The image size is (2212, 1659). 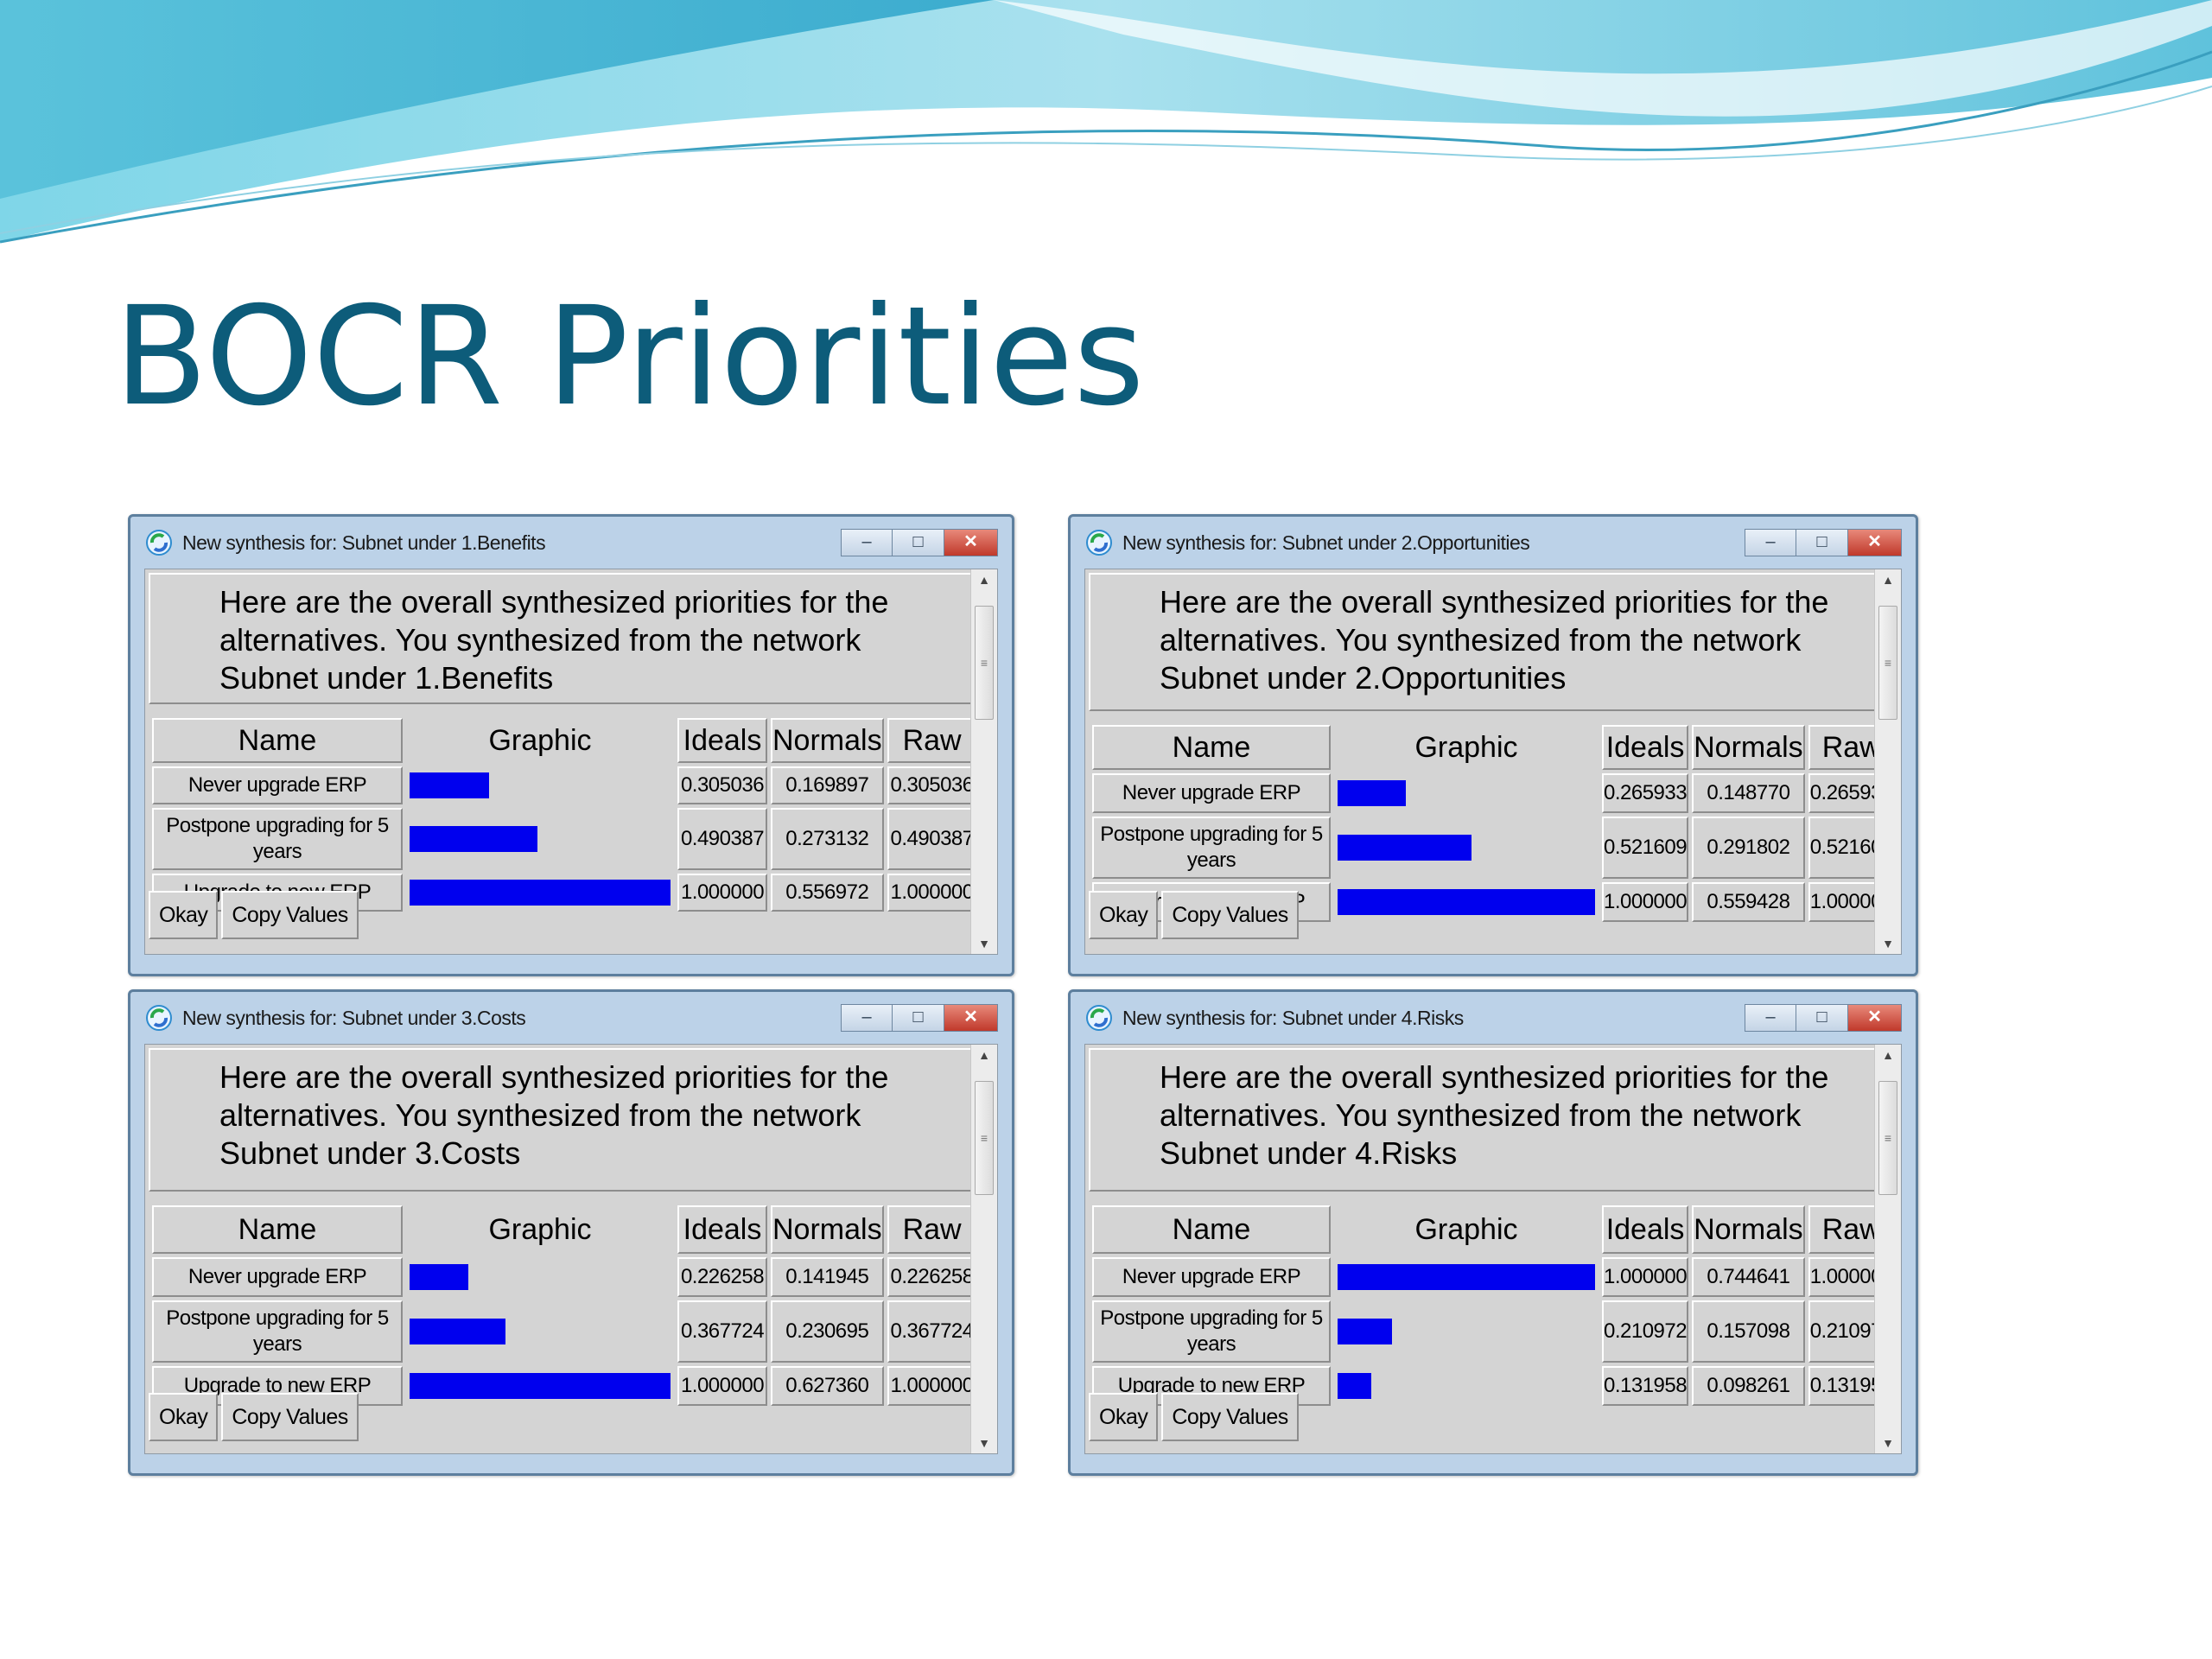 I want to click on table-header-row: Name Graphic Ideals Normals Raw, so click(x=564, y=740).